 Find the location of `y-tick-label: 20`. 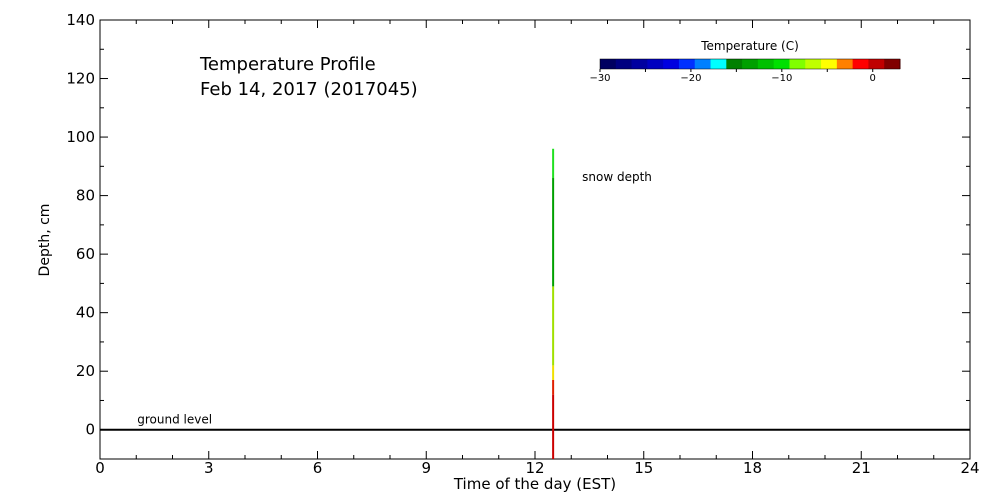

y-tick-label: 20 is located at coordinates (85, 371).